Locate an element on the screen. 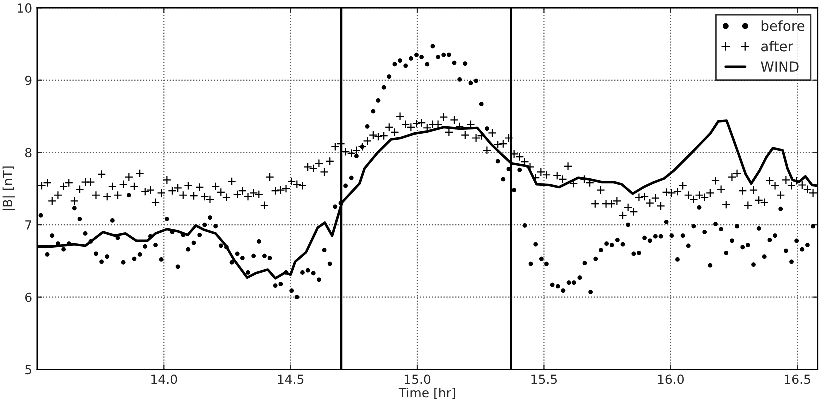 This screenshot has width=832, height=404. y-tick-label: 8 is located at coordinates (28, 153).